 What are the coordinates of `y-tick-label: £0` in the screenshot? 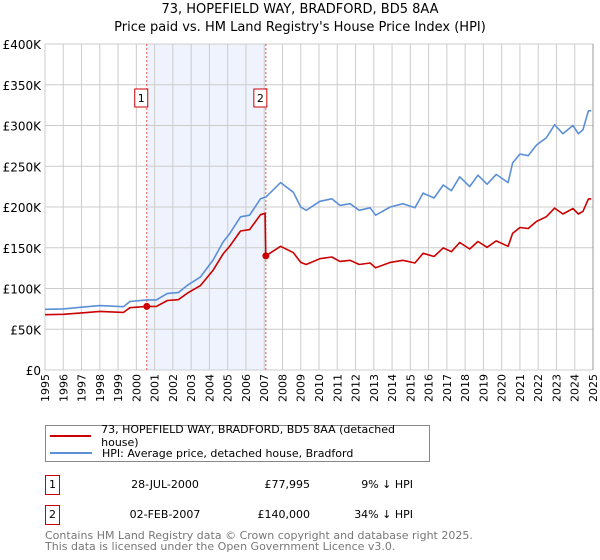 It's located at (33, 371).